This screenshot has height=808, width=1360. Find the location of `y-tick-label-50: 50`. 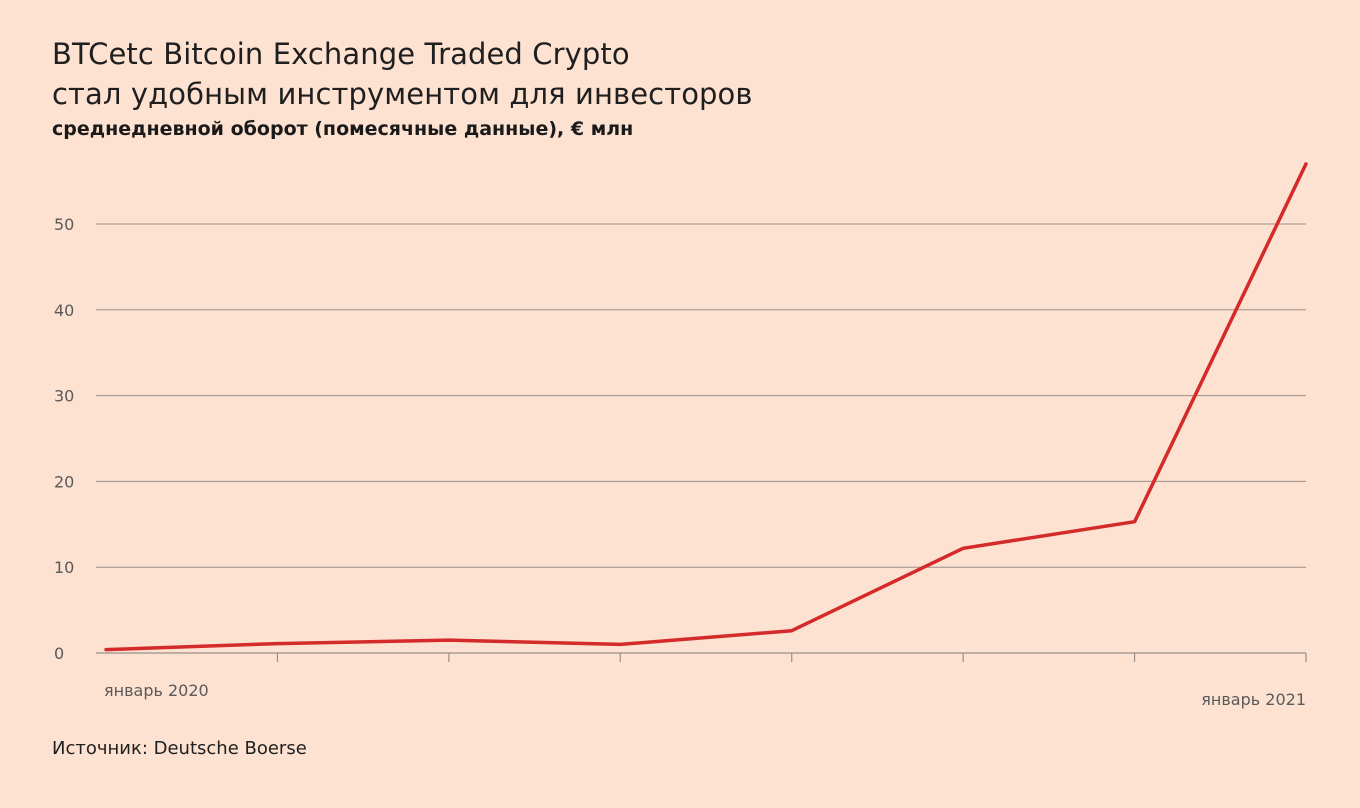

y-tick-label-50: 50 is located at coordinates (64, 224).